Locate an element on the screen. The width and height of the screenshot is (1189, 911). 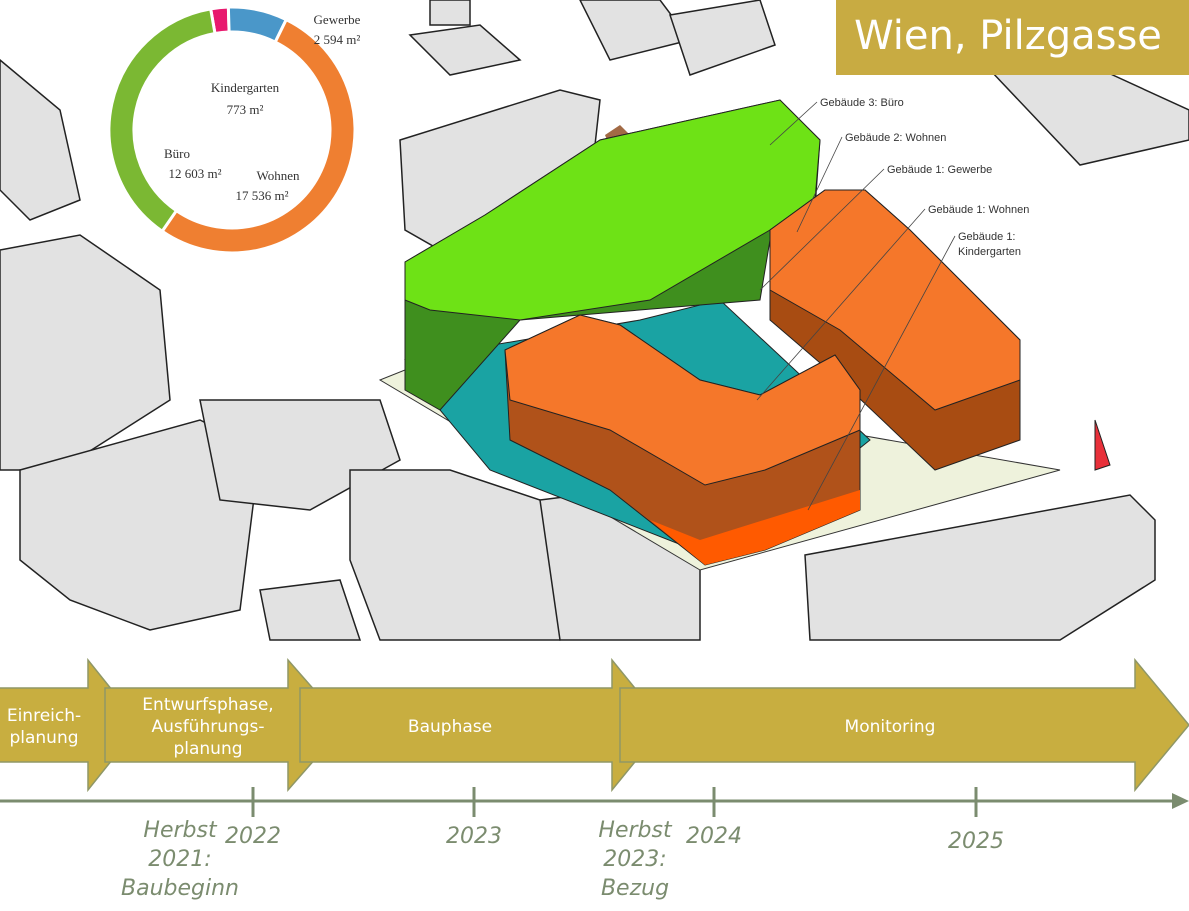
building-label: Gebäude 1: Gewerbe is located at coordinates (939, 170).